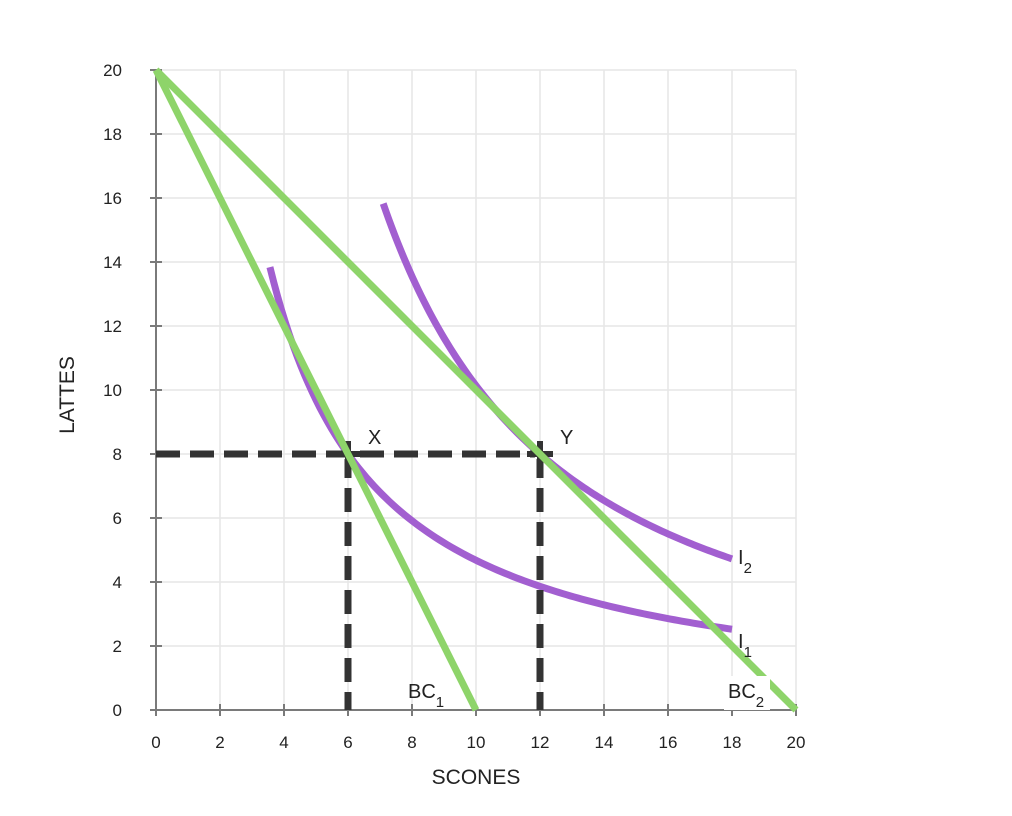  What do you see at coordinates (422, 692) in the screenshot?
I see `series-label-main-BC1: BC` at bounding box center [422, 692].